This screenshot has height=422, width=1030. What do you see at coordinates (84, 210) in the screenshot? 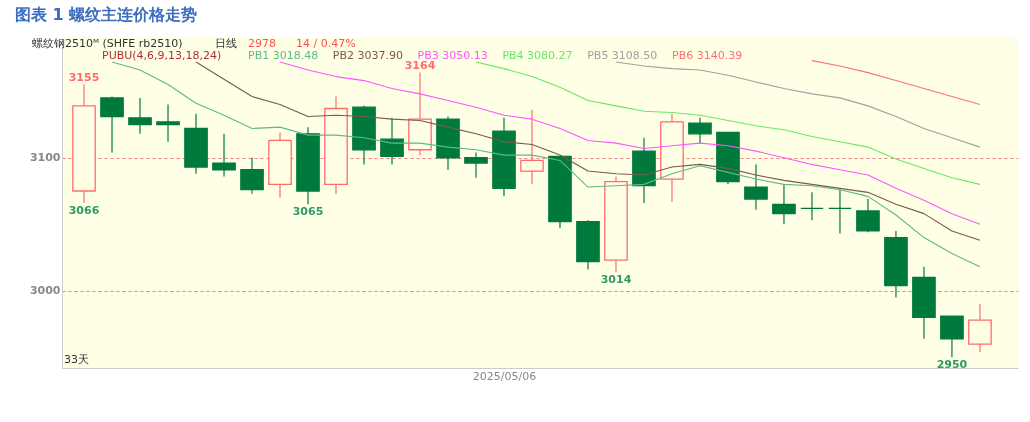
I see `annotation: 3066` at bounding box center [84, 210].